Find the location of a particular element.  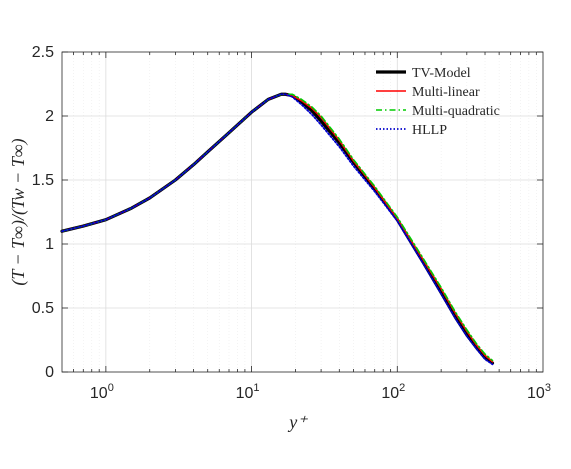

y-tick-label: 2.5 is located at coordinates (43, 52).